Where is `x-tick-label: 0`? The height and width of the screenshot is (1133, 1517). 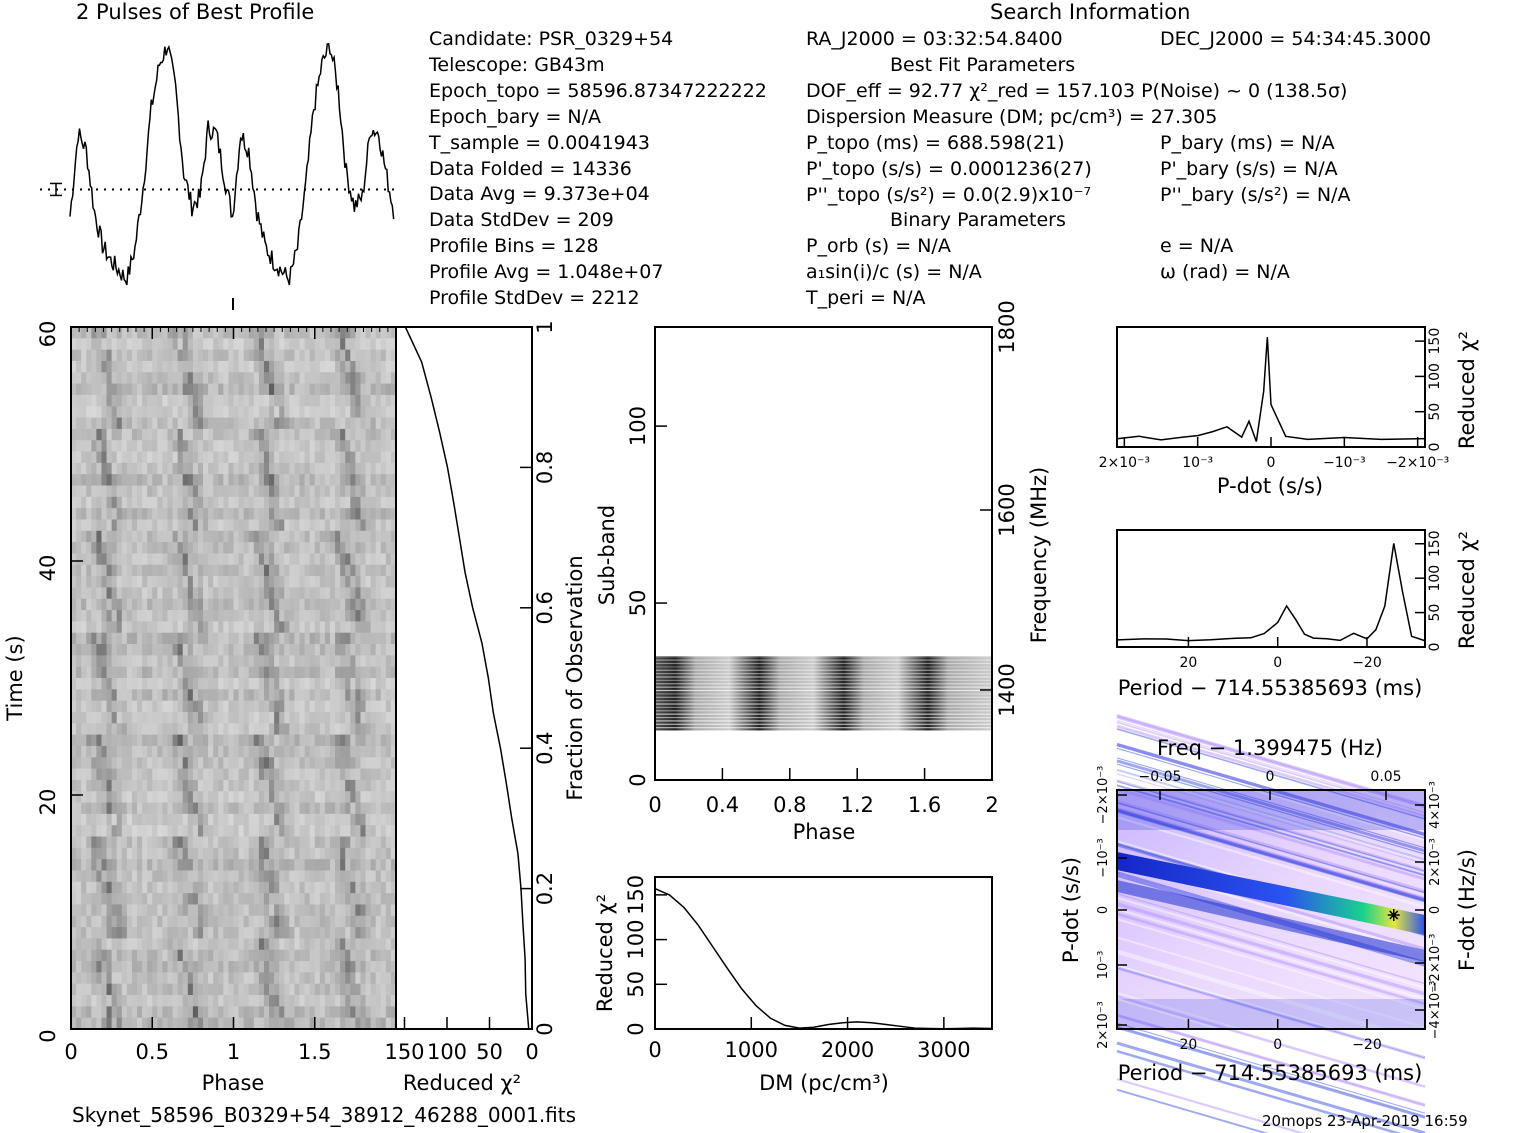
x-tick-label: 0 is located at coordinates (531, 1052).